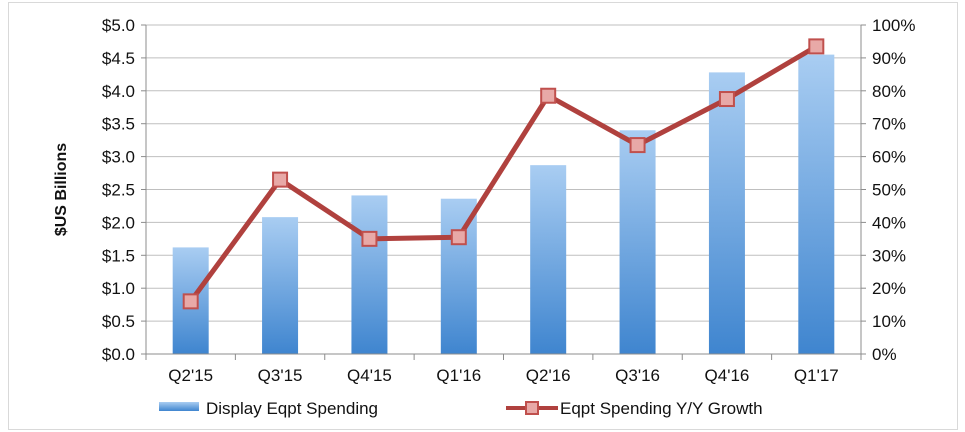 The width and height of the screenshot is (965, 432). Describe the element at coordinates (884, 354) in the screenshot. I see `right-tick-label: 0%` at that location.